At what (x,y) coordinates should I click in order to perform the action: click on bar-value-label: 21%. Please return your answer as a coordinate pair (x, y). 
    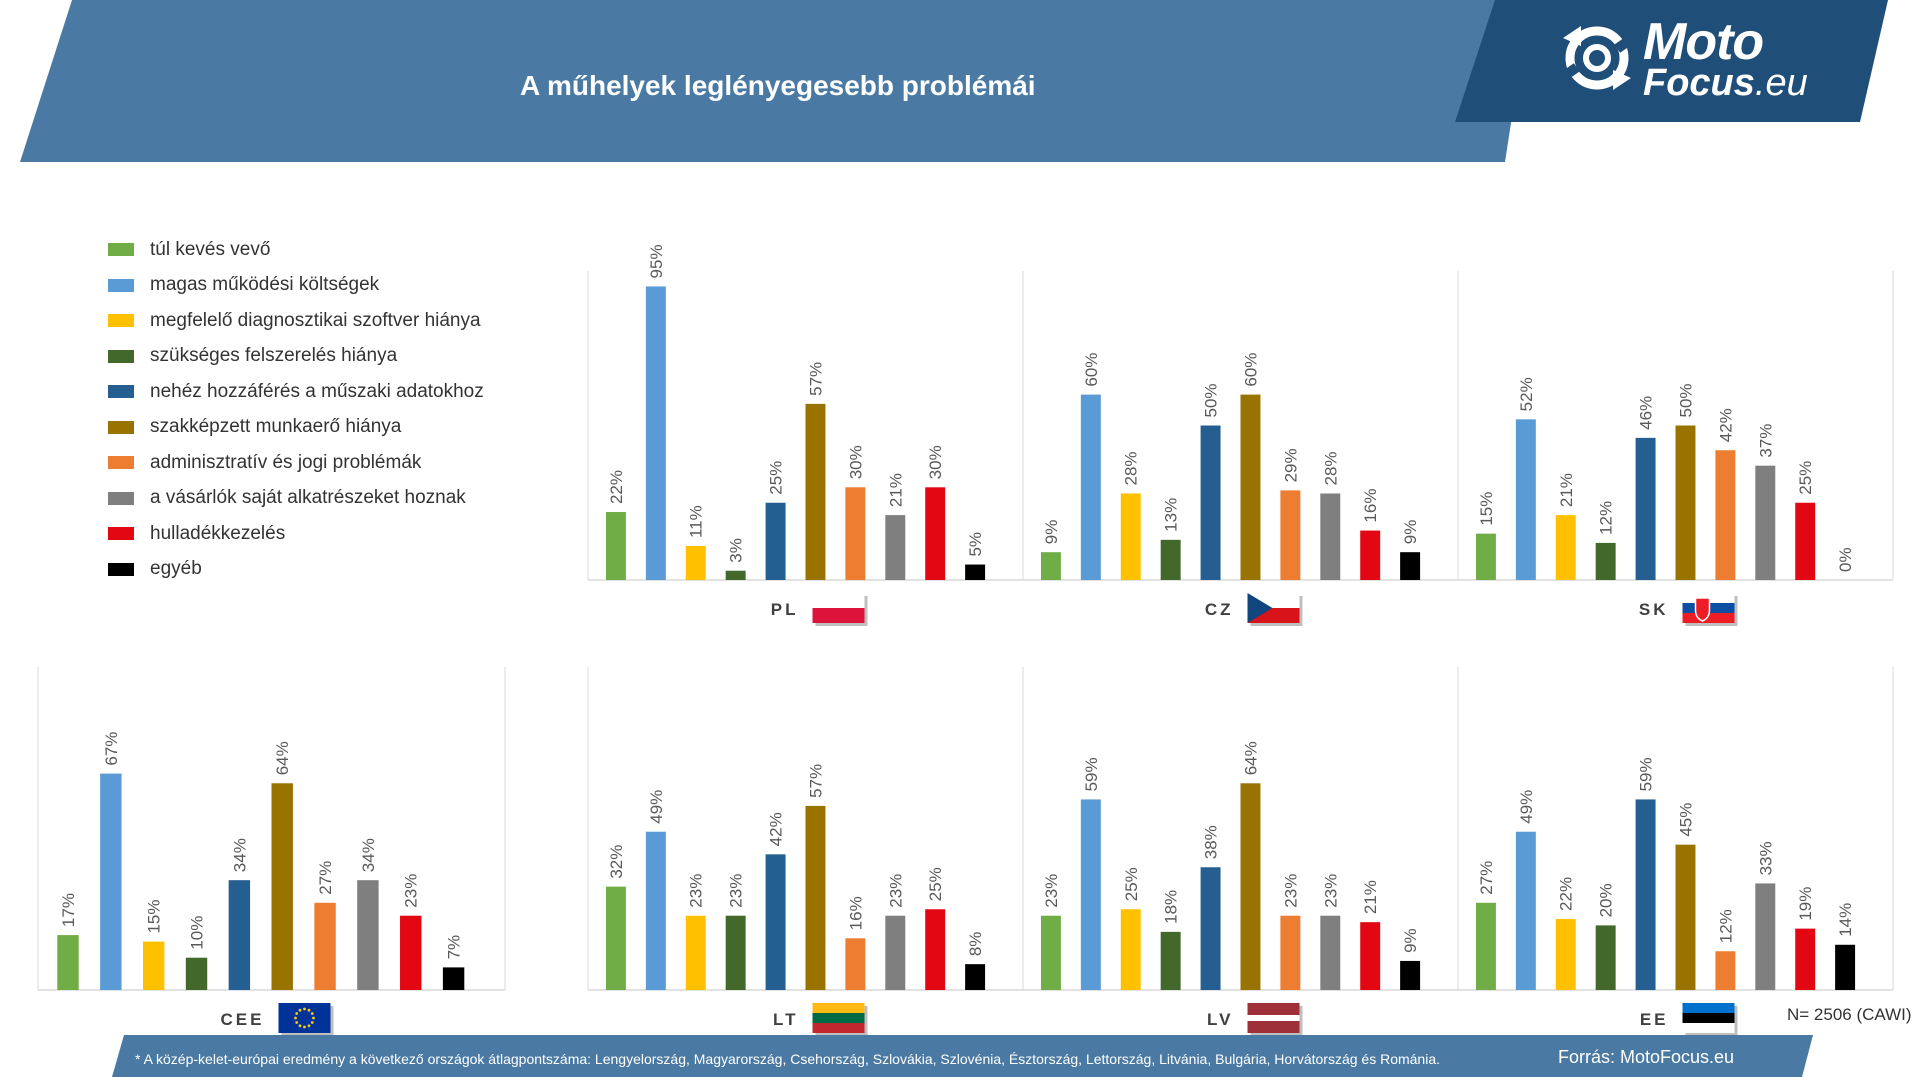
    Looking at the image, I should click on (1370, 897).